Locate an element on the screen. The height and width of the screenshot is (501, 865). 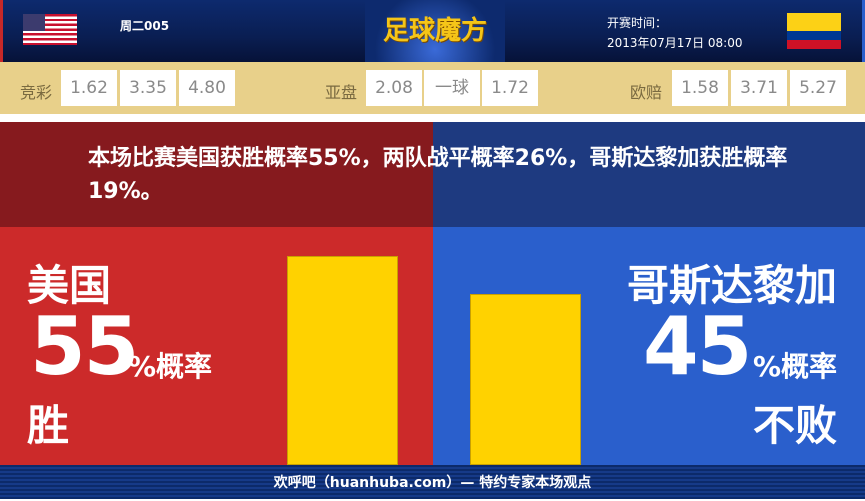
colombia-flag-icon is located at coordinates (814, 31).